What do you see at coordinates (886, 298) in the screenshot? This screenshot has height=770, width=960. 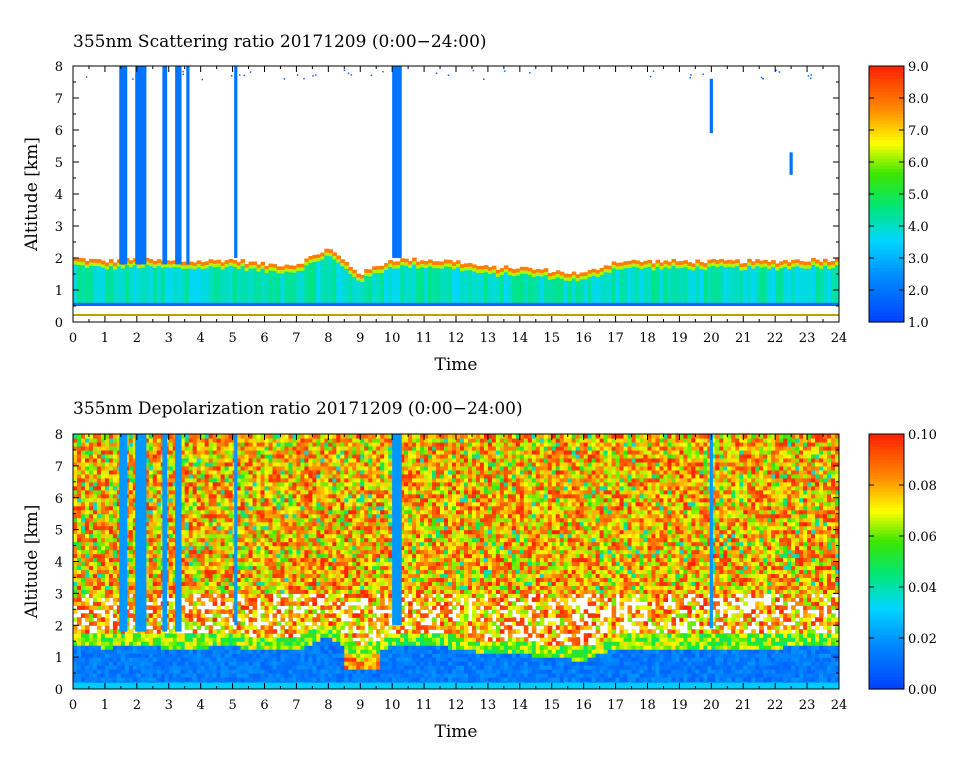 I see `colorbar-cell` at bounding box center [886, 298].